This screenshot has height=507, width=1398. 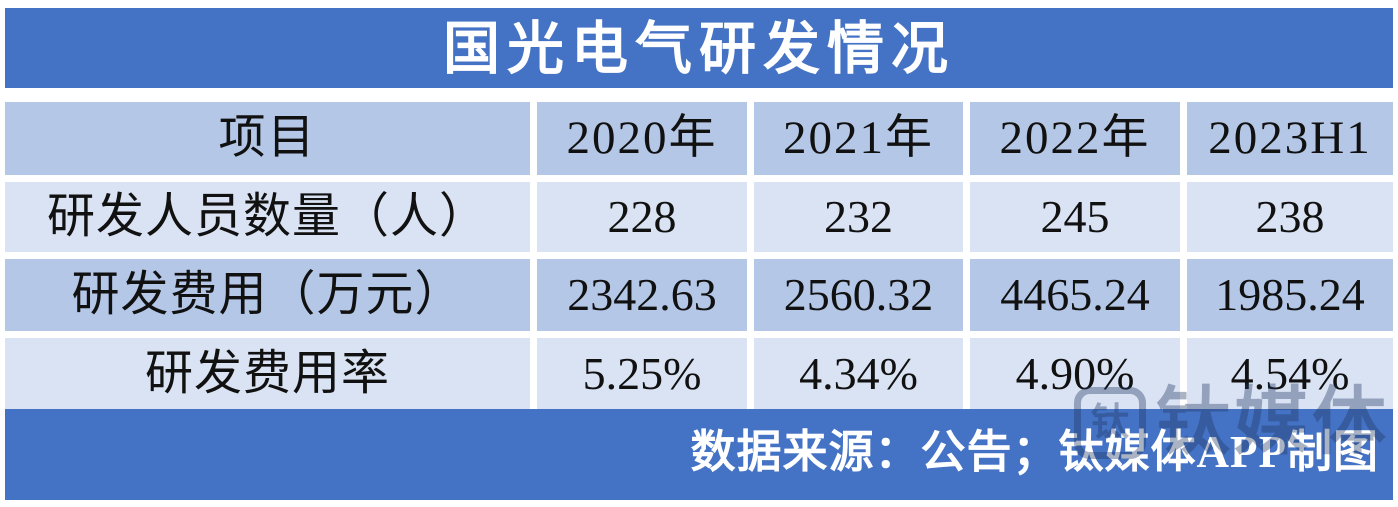 I want to click on column-header-2023h1: 2023H1, so click(x=1290, y=138).